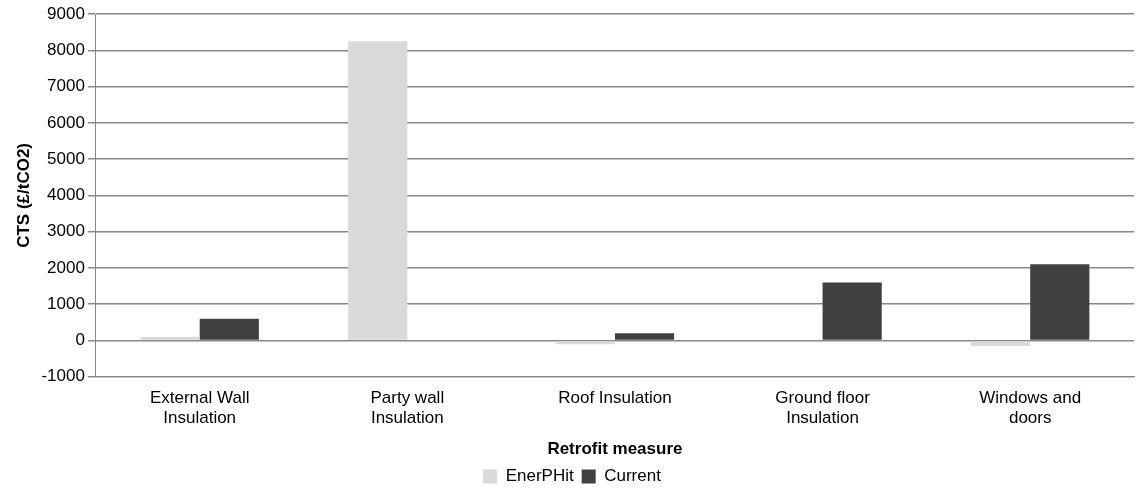 The width and height of the screenshot is (1138, 495). I want to click on y-tick-label: 7000, so click(66, 86).